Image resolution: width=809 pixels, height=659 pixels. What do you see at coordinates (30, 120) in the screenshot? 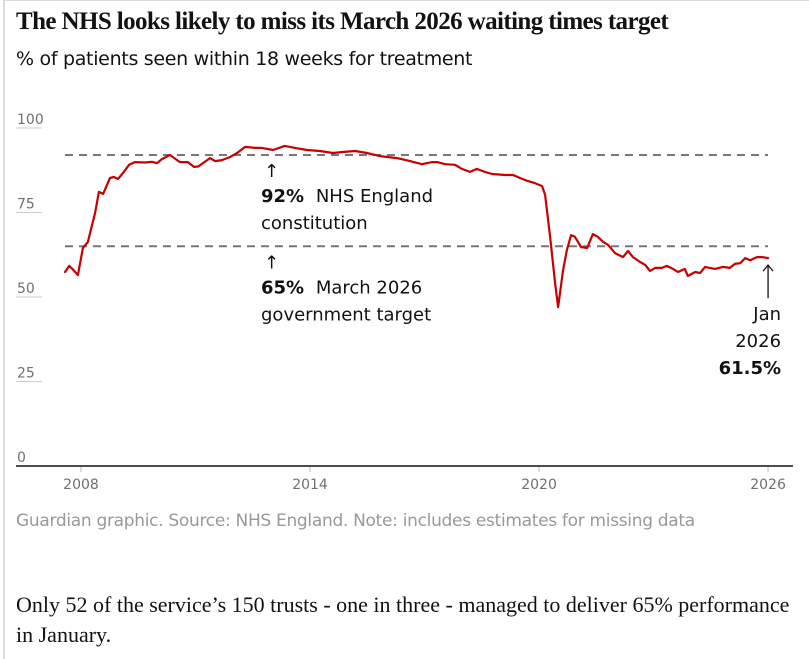
I see `y-tick-label: 100` at bounding box center [30, 120].